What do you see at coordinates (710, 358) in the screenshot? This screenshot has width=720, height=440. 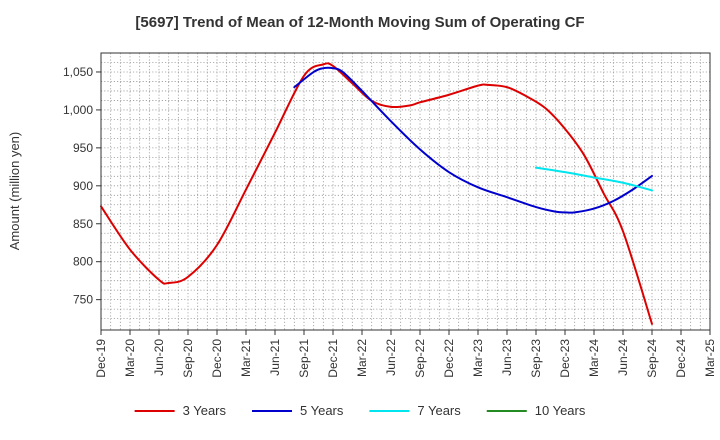 I see `x-tick-label: Mar-25` at bounding box center [710, 358].